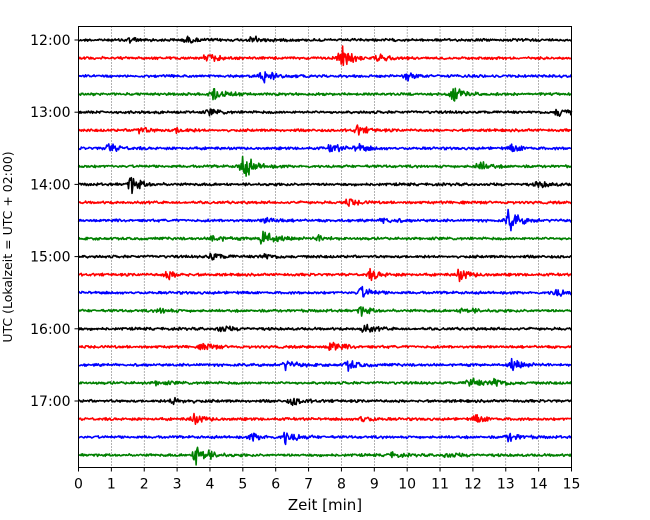 The width and height of the screenshot is (650, 520). What do you see at coordinates (242, 485) in the screenshot?
I see `x-tick-label: 5` at bounding box center [242, 485].